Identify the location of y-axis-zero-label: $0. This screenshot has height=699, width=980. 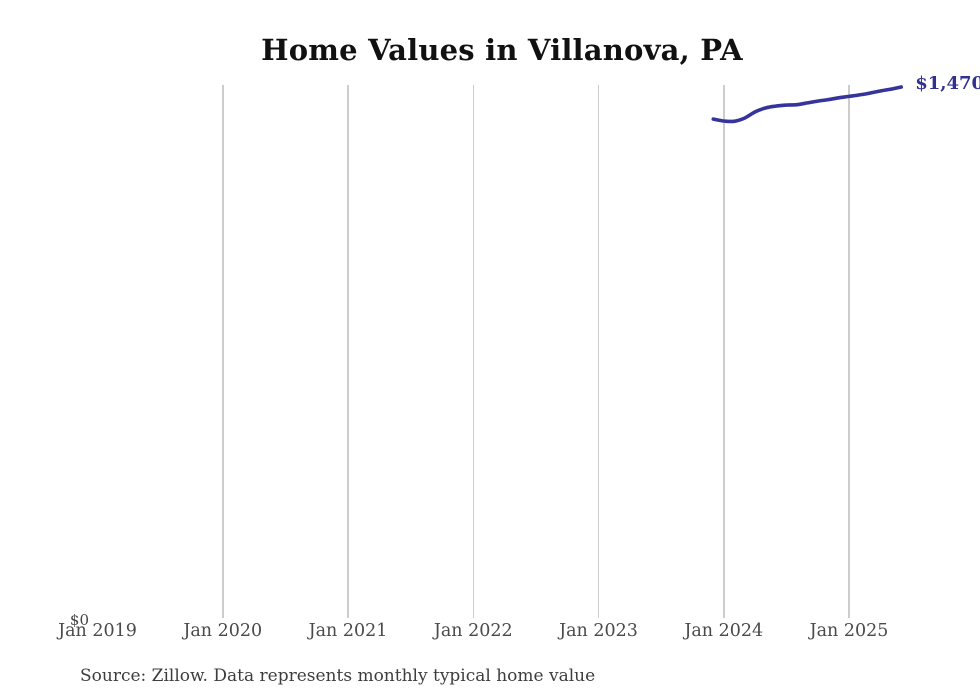
(79, 620).